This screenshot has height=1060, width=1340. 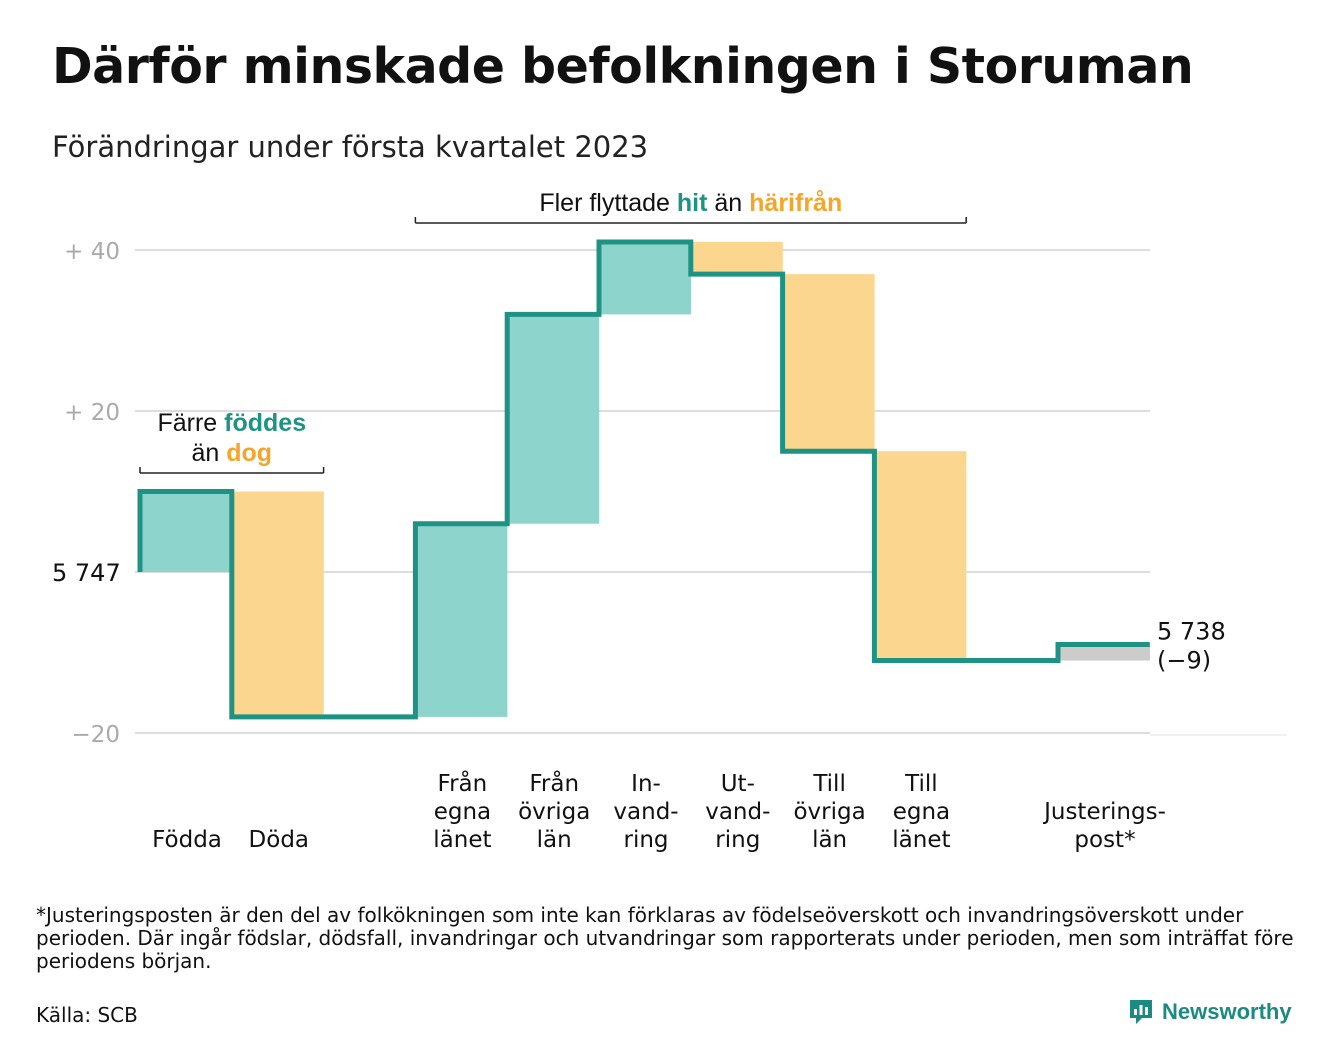 What do you see at coordinates (1191, 631) in the screenshot?
I see `end-value-label: 5 738` at bounding box center [1191, 631].